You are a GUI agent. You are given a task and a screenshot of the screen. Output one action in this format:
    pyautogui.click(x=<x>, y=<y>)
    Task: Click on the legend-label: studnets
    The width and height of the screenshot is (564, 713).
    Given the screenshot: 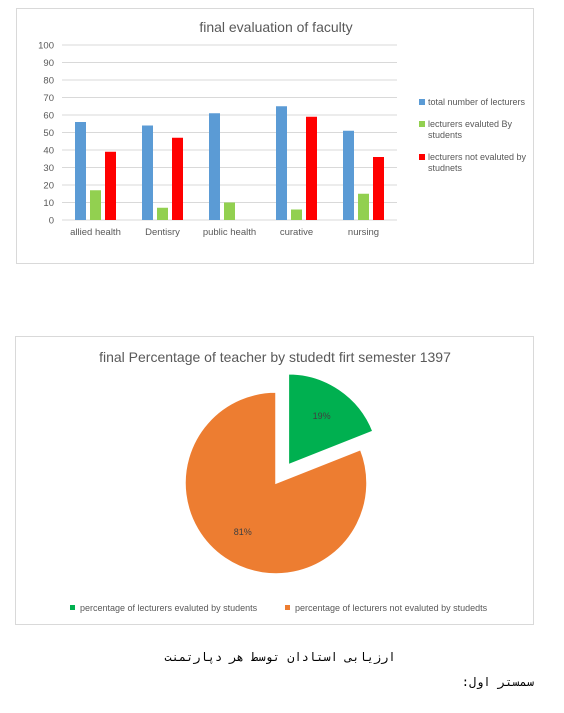 What is the action you would take?
    pyautogui.click(x=445, y=168)
    